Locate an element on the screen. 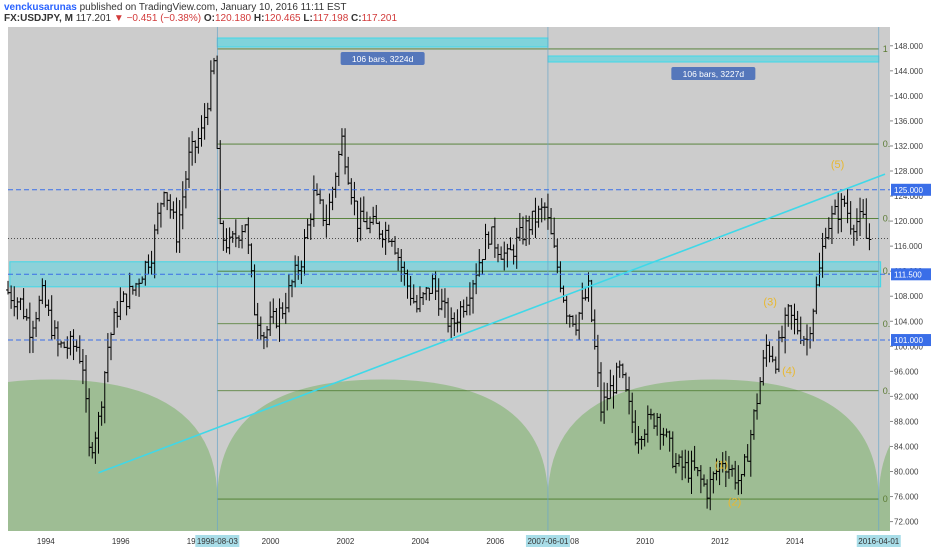 The height and width of the screenshot is (550, 932). price-badge-text: 101.000 is located at coordinates (908, 340).